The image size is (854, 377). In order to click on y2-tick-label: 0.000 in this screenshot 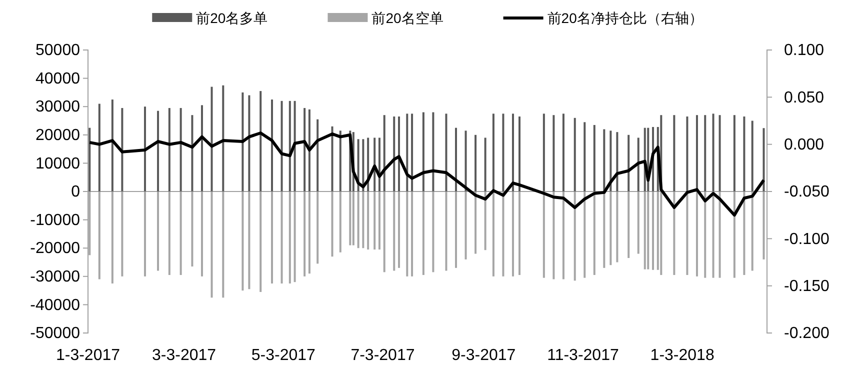, I will do `click(804, 145)`.